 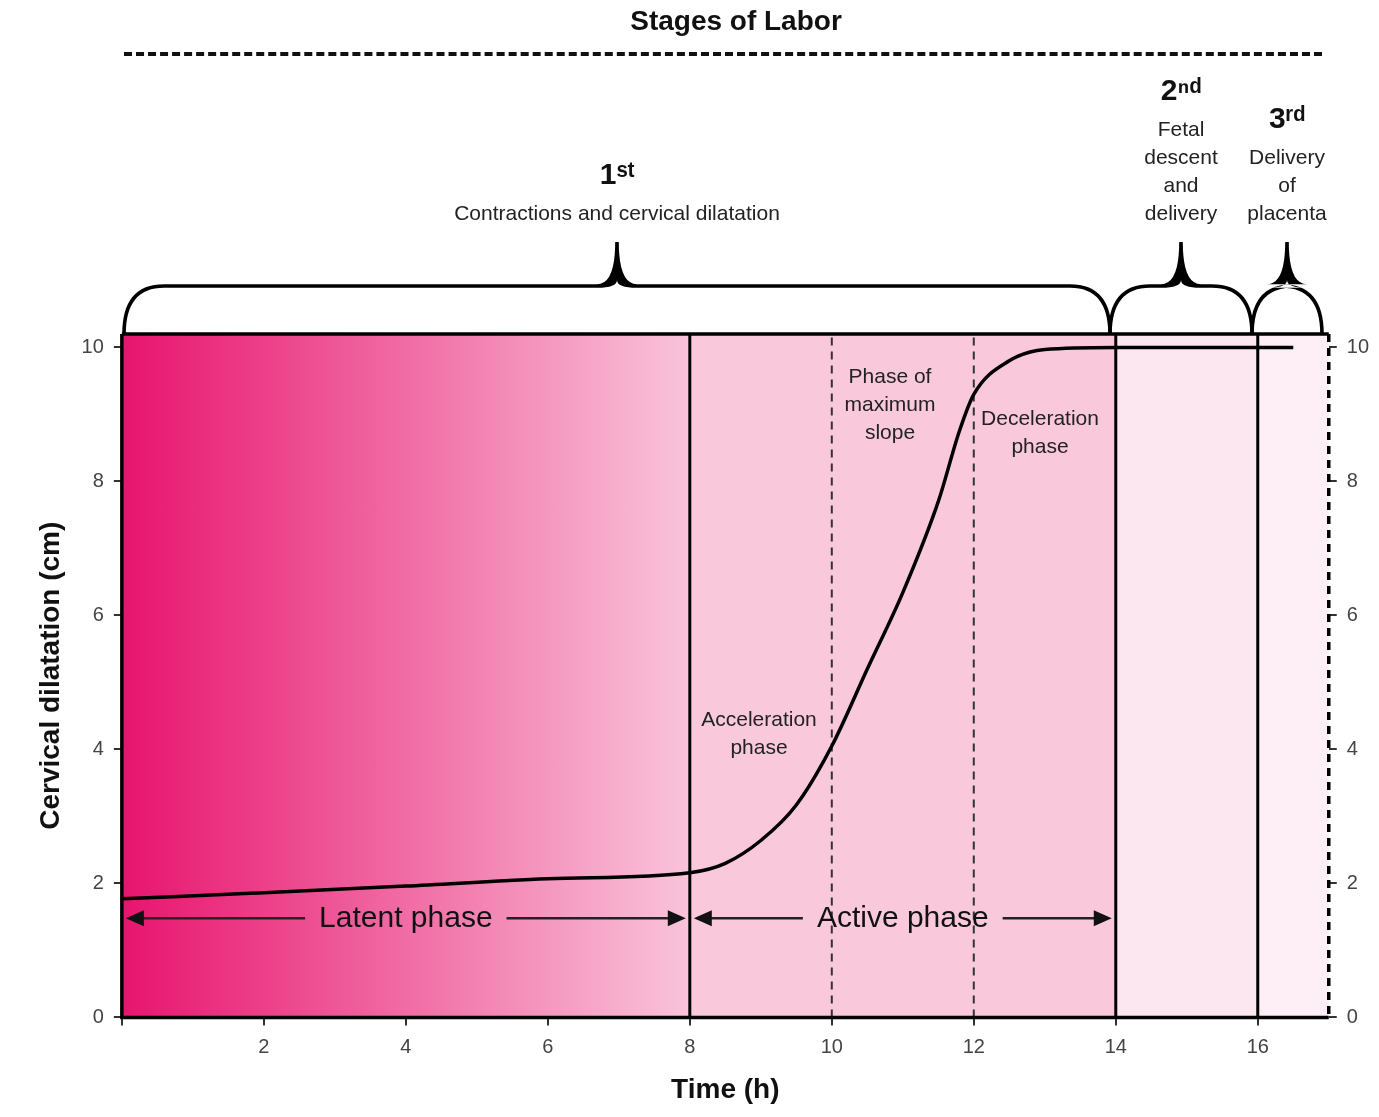 What do you see at coordinates (1352, 881) in the screenshot?
I see `y2-tick-label: 2` at bounding box center [1352, 881].